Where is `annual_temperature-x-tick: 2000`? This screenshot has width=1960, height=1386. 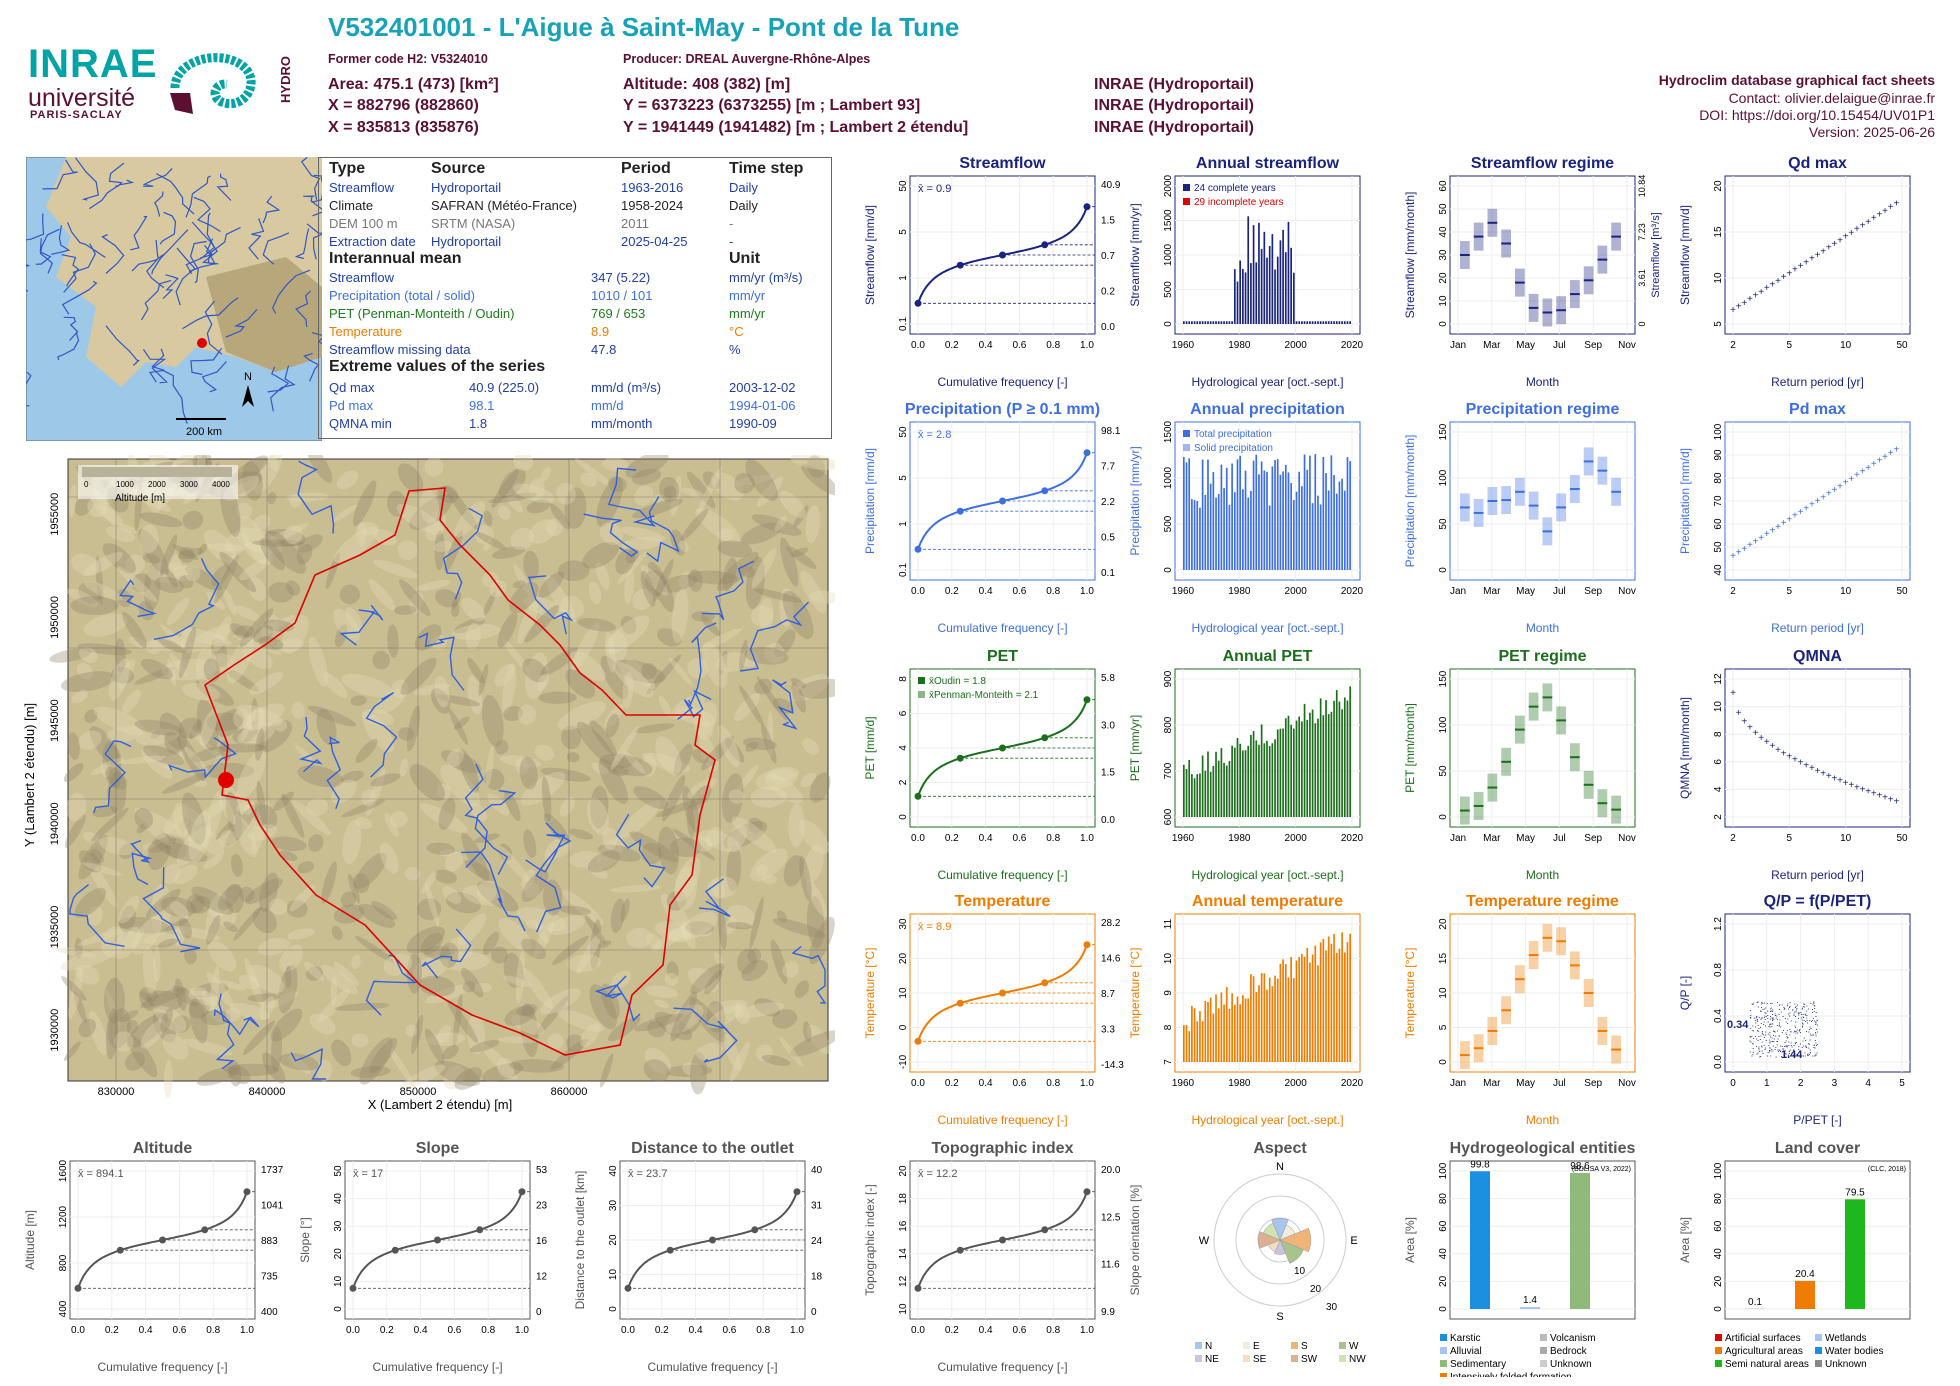
annual_temperature-x-tick: 2000 is located at coordinates (1296, 1083).